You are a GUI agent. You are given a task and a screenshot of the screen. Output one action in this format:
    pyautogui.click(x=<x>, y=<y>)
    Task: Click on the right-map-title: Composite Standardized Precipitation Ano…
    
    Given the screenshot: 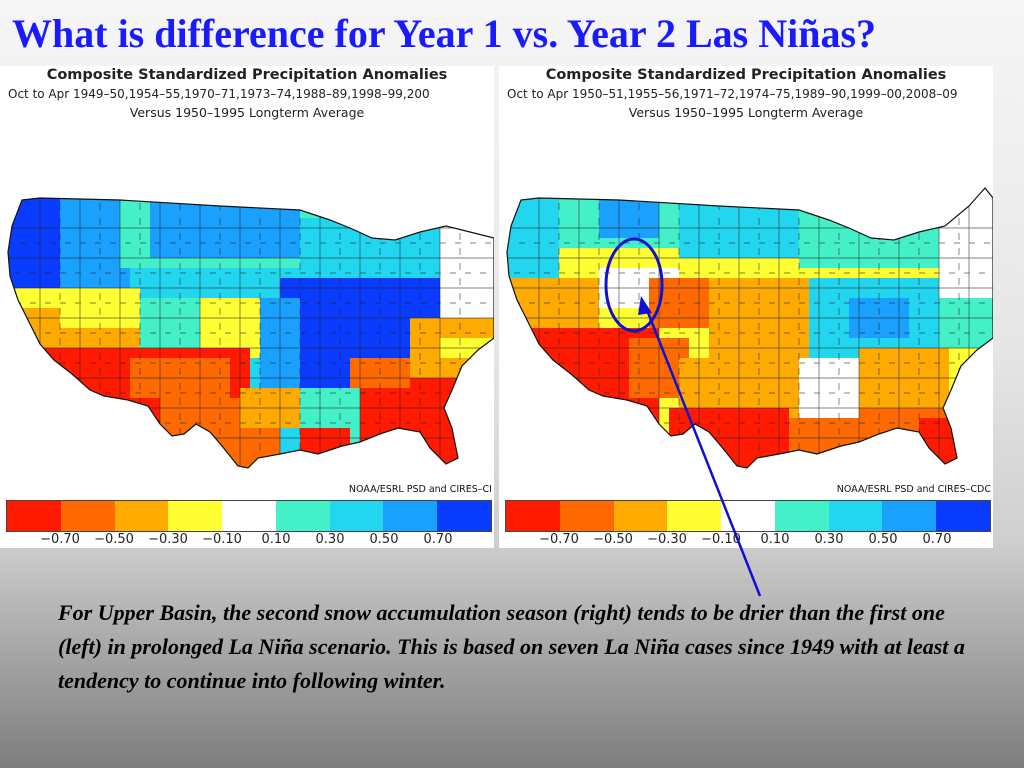 What is the action you would take?
    pyautogui.click(x=746, y=75)
    